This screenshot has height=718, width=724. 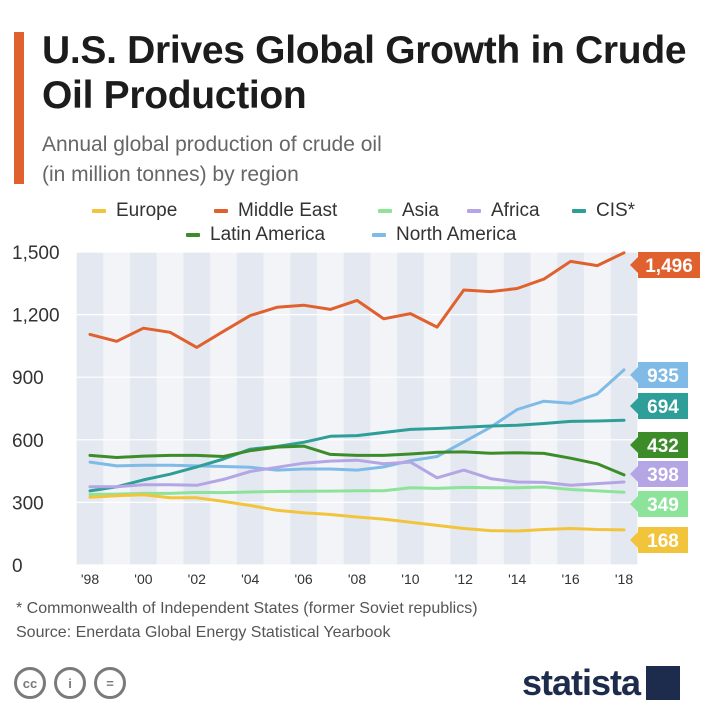 I want to click on legend-item-asia: Asia, so click(x=408, y=211).